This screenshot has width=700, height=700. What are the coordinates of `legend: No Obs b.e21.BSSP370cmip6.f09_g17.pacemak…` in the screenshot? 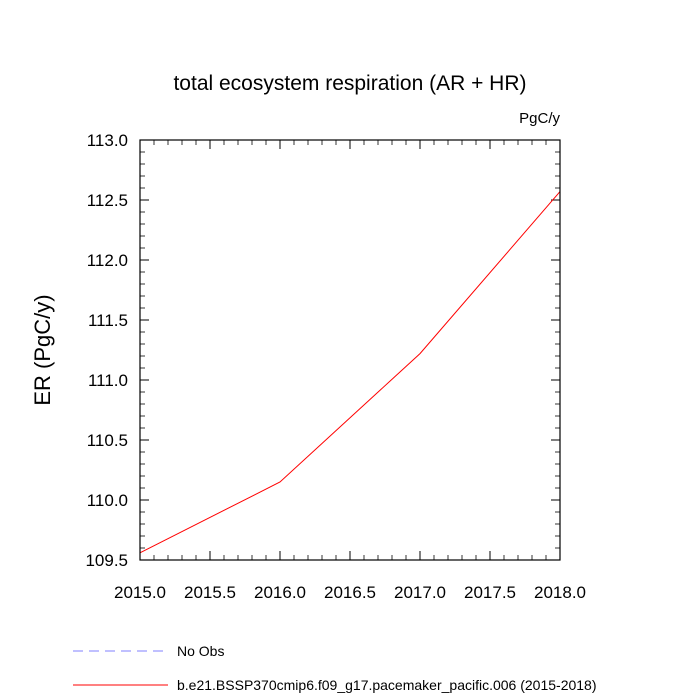 It's located at (335, 668).